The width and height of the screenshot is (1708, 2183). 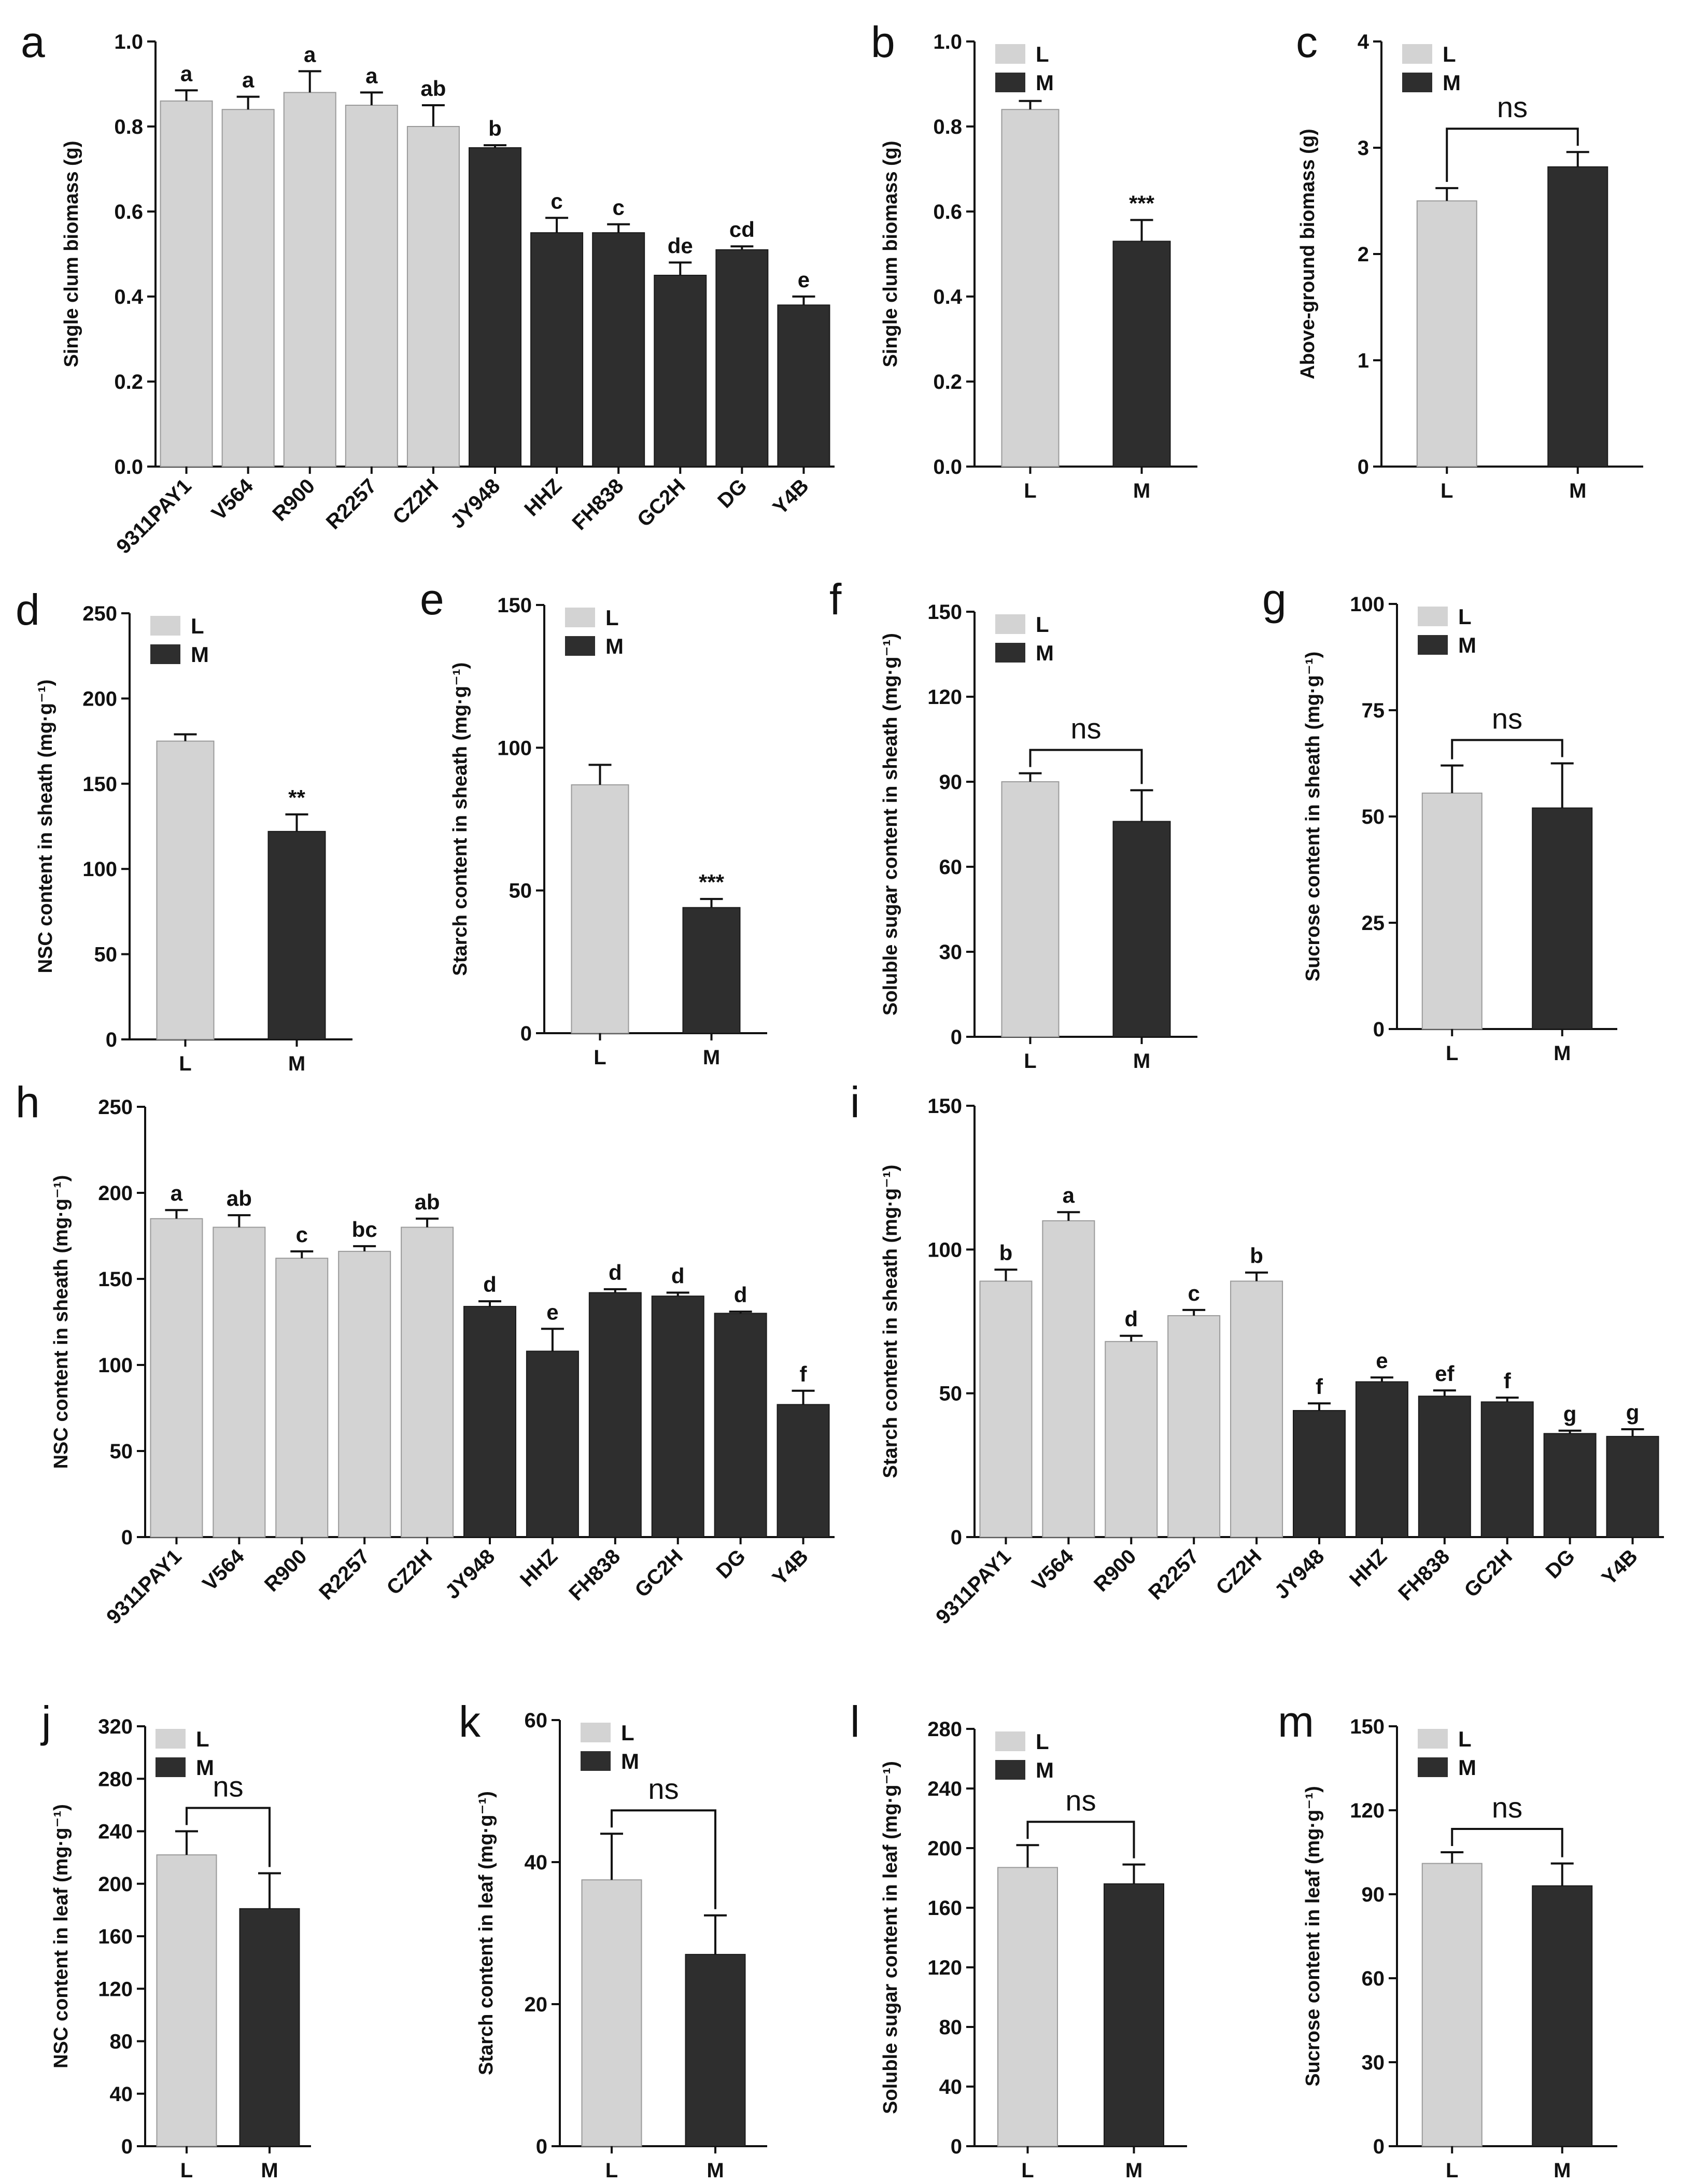 I want to click on bar-HHZ, so click(x=553, y=1444).